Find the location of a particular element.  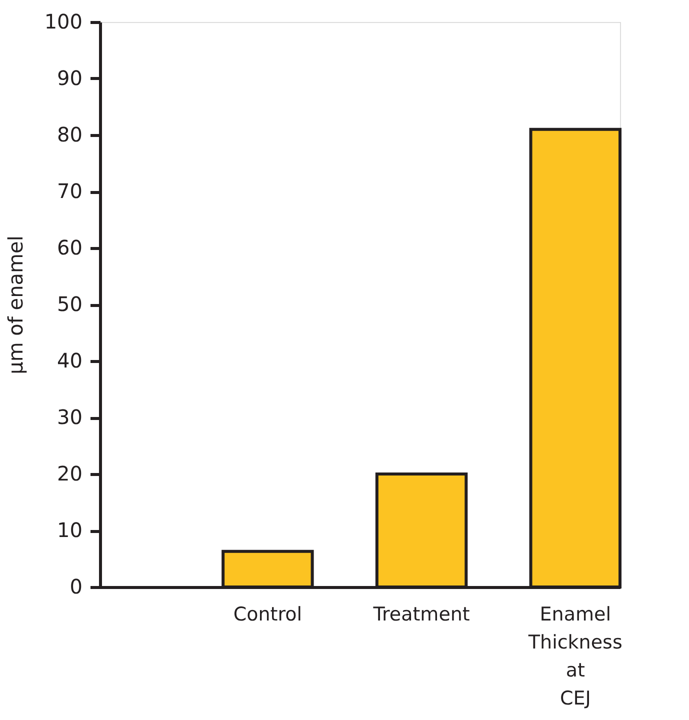

x-tick-label: Treatment is located at coordinates (421, 615).